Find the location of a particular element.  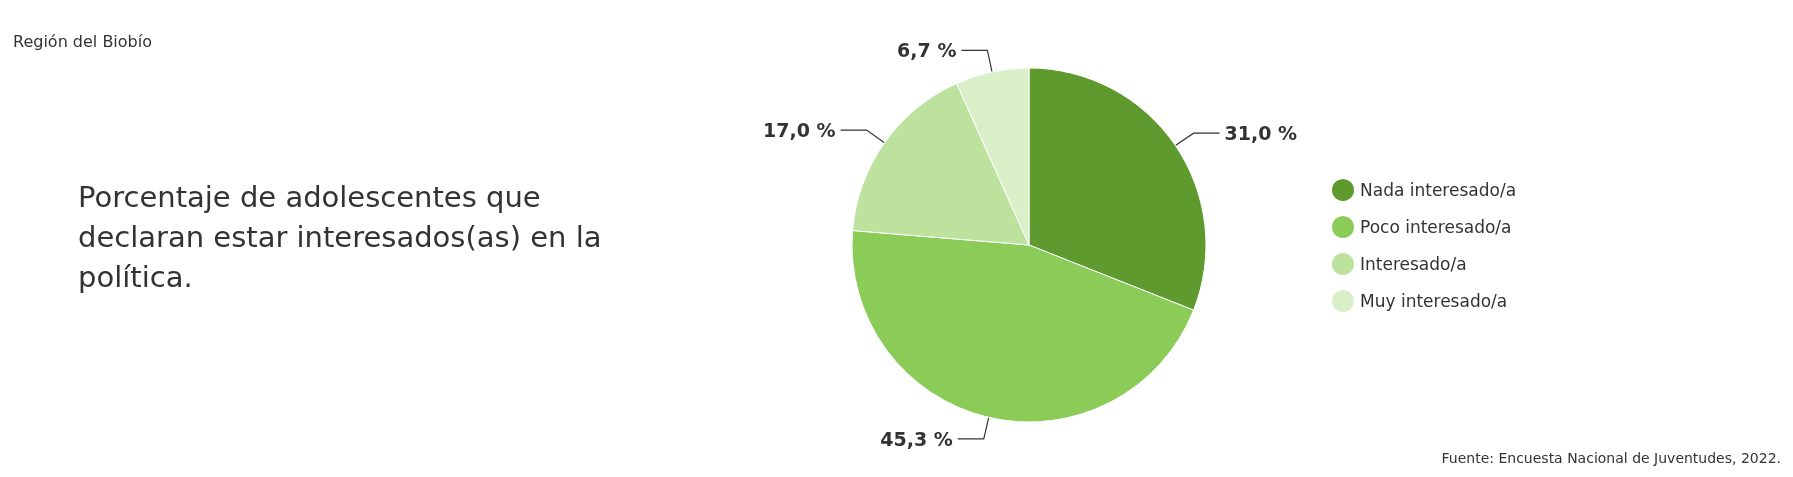

legend-label: Nada interesado/a is located at coordinates (1438, 190).